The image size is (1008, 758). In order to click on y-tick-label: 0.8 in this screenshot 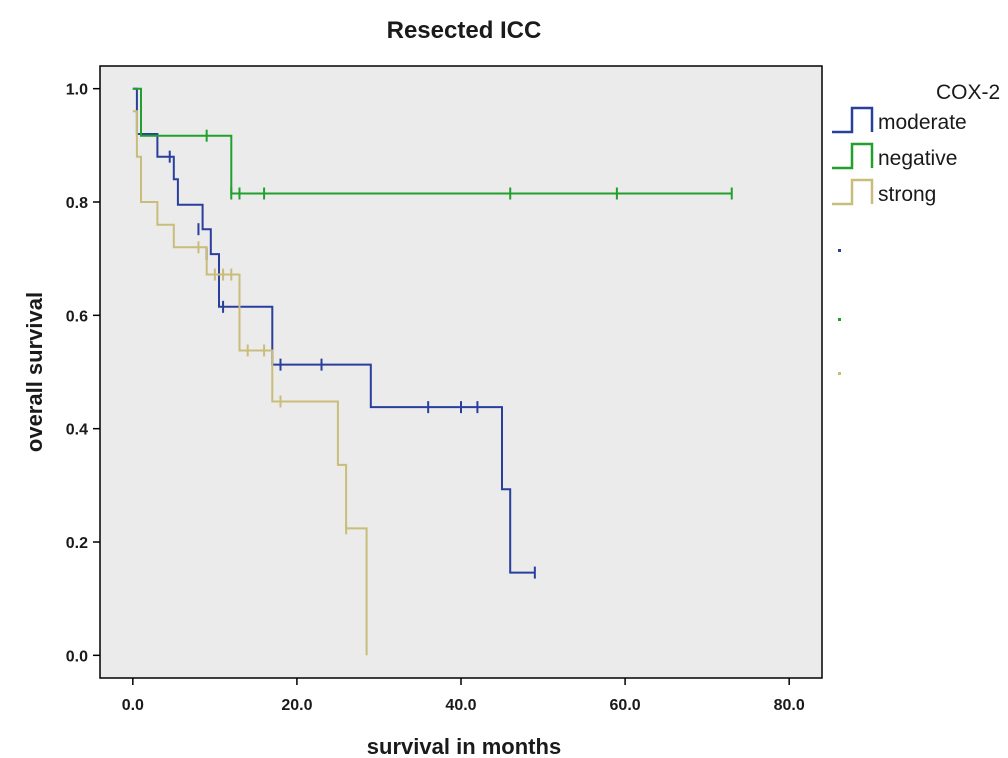, I will do `click(77, 203)`.